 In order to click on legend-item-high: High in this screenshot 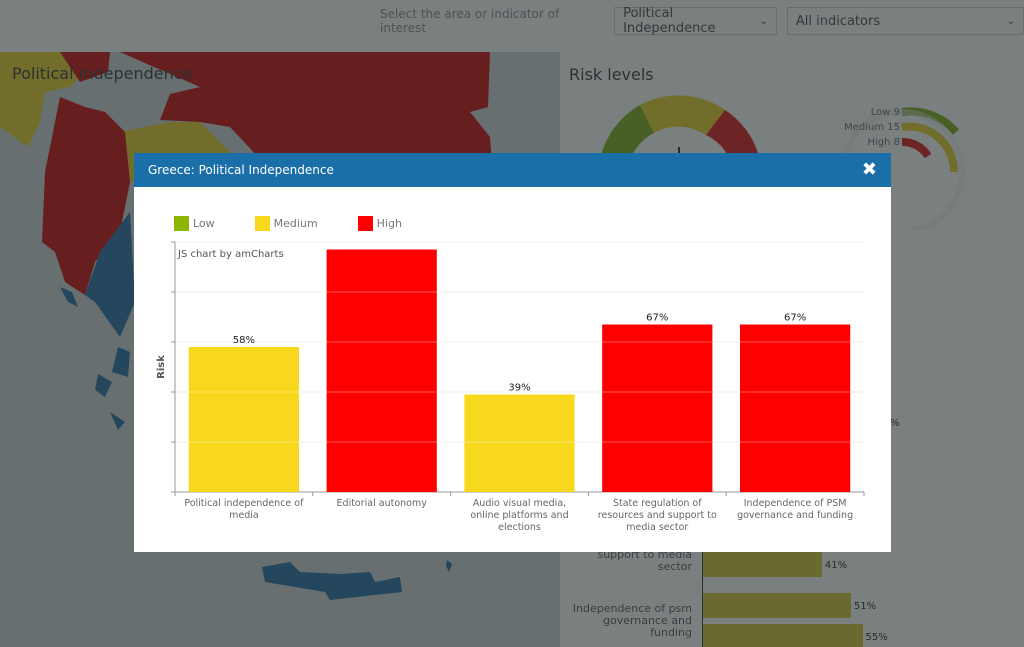, I will do `click(379, 223)`.